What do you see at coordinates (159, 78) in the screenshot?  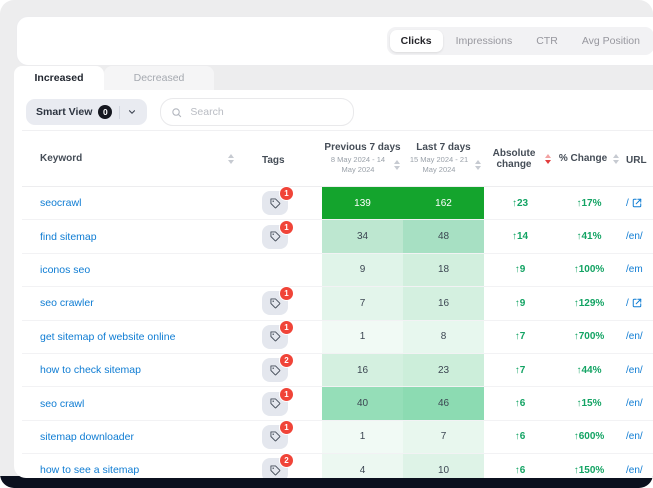 I see `tab-decreased: Decreased` at bounding box center [159, 78].